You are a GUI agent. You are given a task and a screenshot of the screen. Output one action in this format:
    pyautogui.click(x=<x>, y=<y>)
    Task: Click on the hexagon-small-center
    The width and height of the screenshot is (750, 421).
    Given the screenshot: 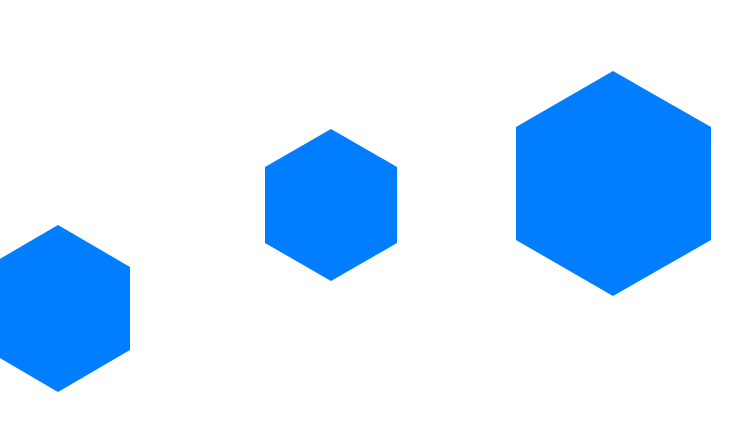 What is the action you would take?
    pyautogui.click(x=331, y=205)
    